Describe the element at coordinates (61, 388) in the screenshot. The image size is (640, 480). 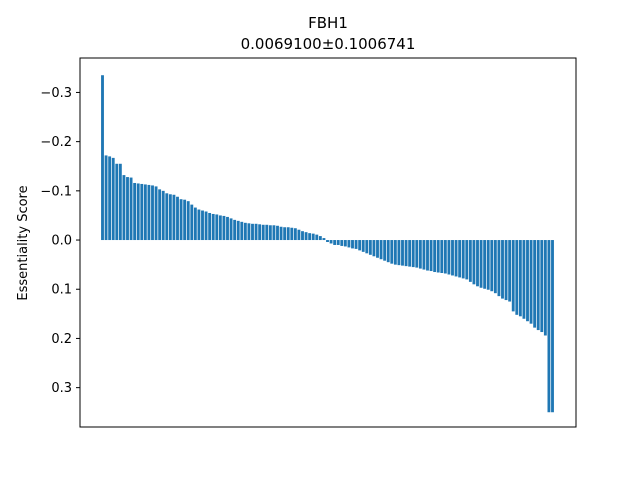
I see `y-tick-label: 0.3` at that location.